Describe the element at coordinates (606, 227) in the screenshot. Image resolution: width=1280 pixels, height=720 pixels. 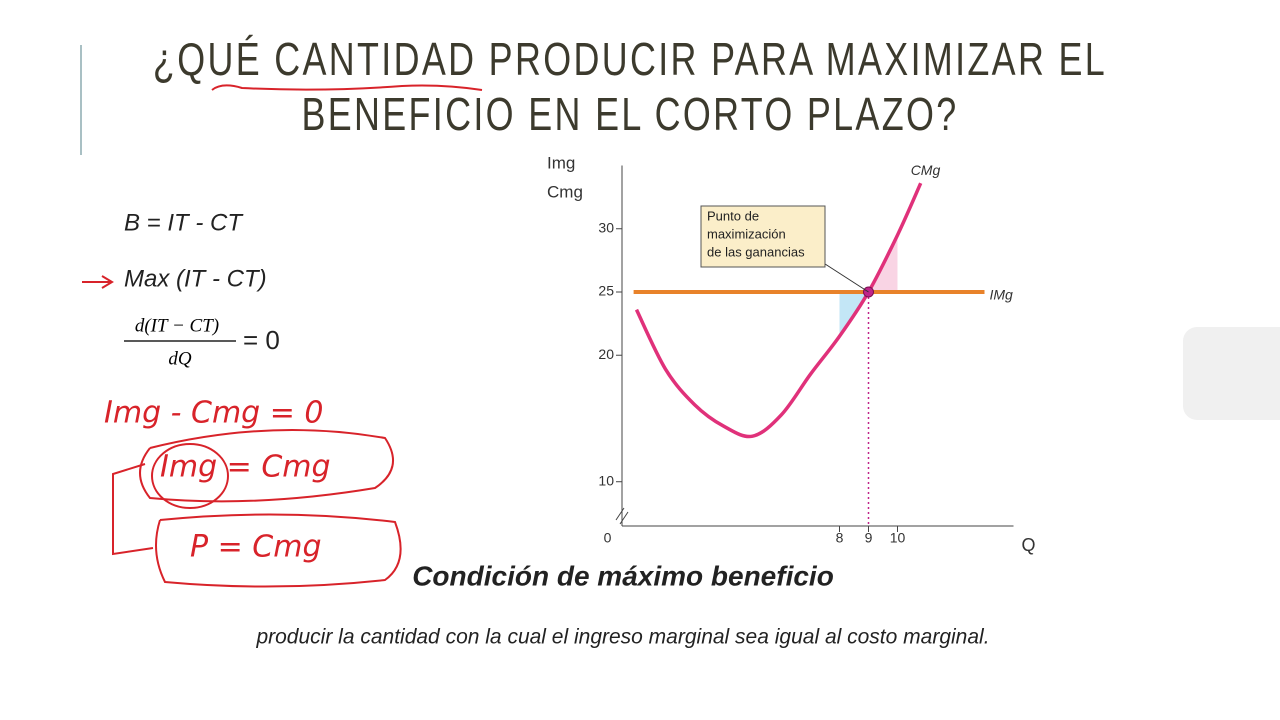
I see `y-tick-label: 30` at that location.